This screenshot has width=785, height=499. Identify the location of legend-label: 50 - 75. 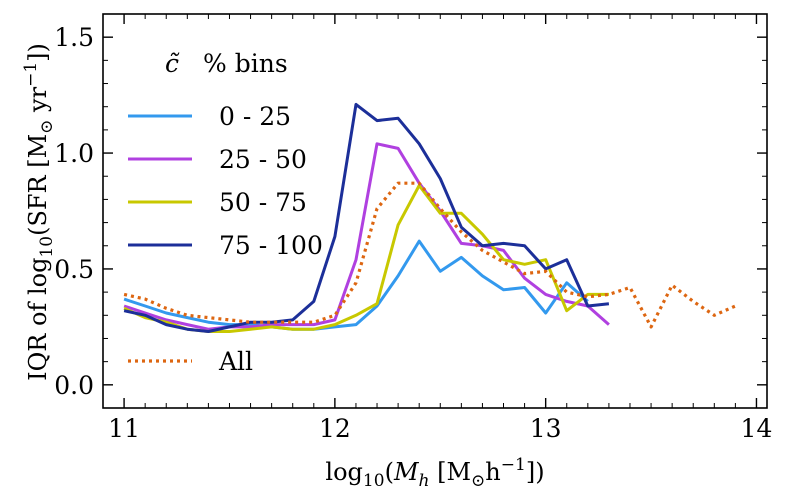
(263, 202).